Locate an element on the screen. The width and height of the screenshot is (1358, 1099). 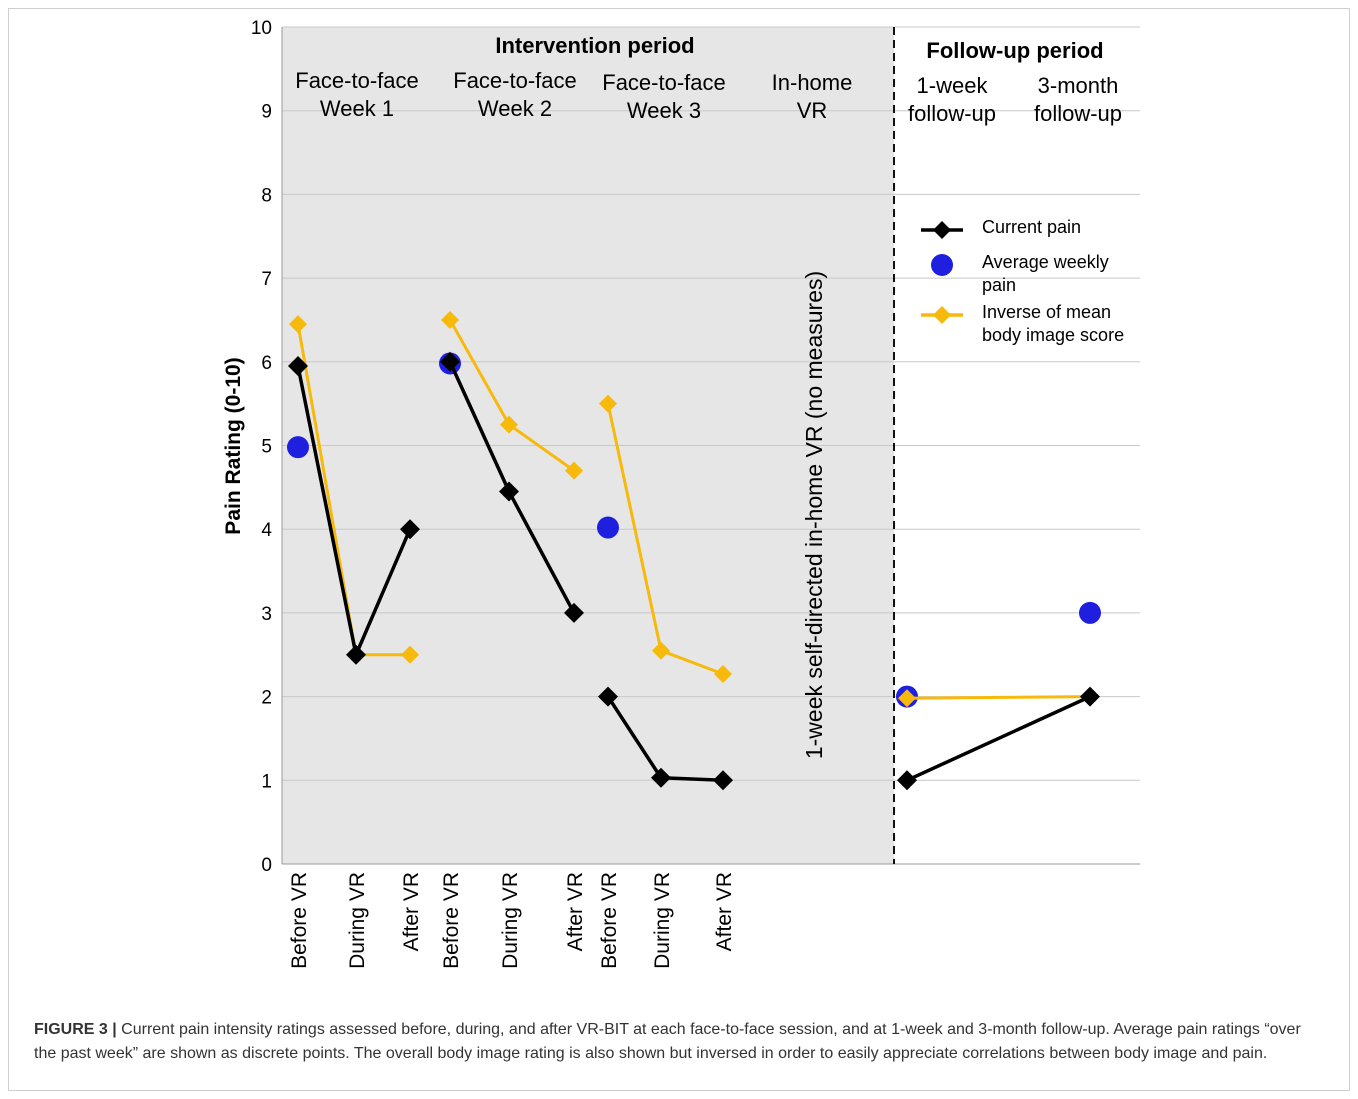
caption-label: FIGURE 3 | is located at coordinates (75, 1029).